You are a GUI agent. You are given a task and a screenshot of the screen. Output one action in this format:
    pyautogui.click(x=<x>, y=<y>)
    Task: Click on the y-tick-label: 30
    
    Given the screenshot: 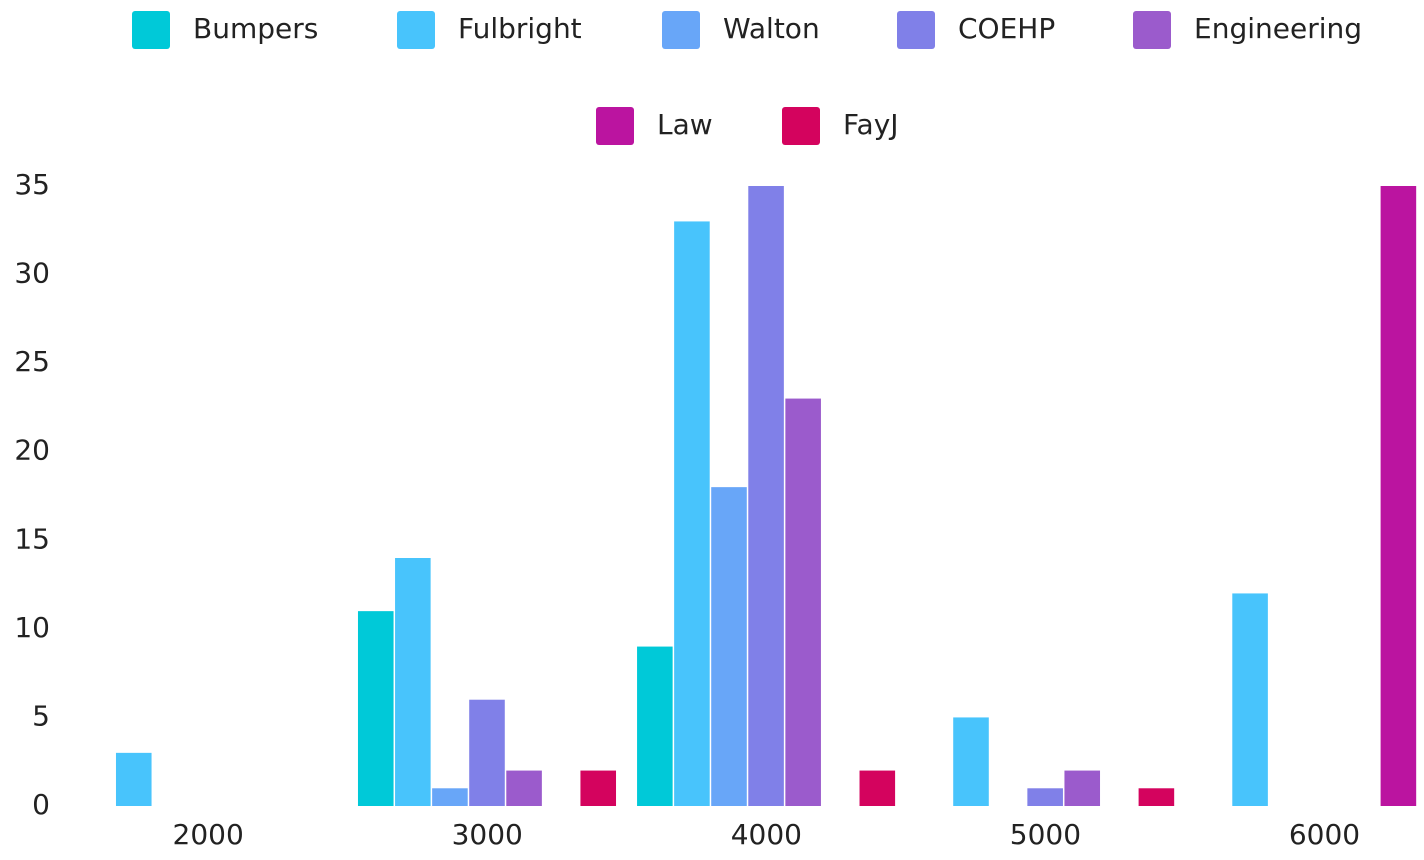 What is the action you would take?
    pyautogui.click(x=32, y=273)
    